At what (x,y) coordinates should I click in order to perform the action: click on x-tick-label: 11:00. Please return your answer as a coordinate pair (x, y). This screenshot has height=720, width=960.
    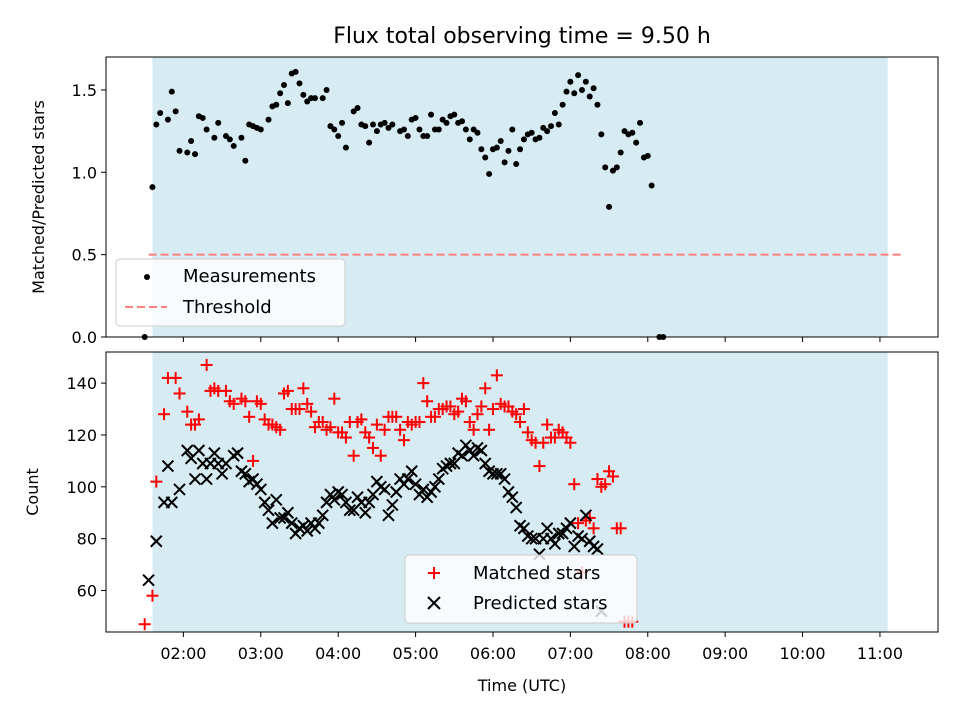
    Looking at the image, I should click on (880, 653).